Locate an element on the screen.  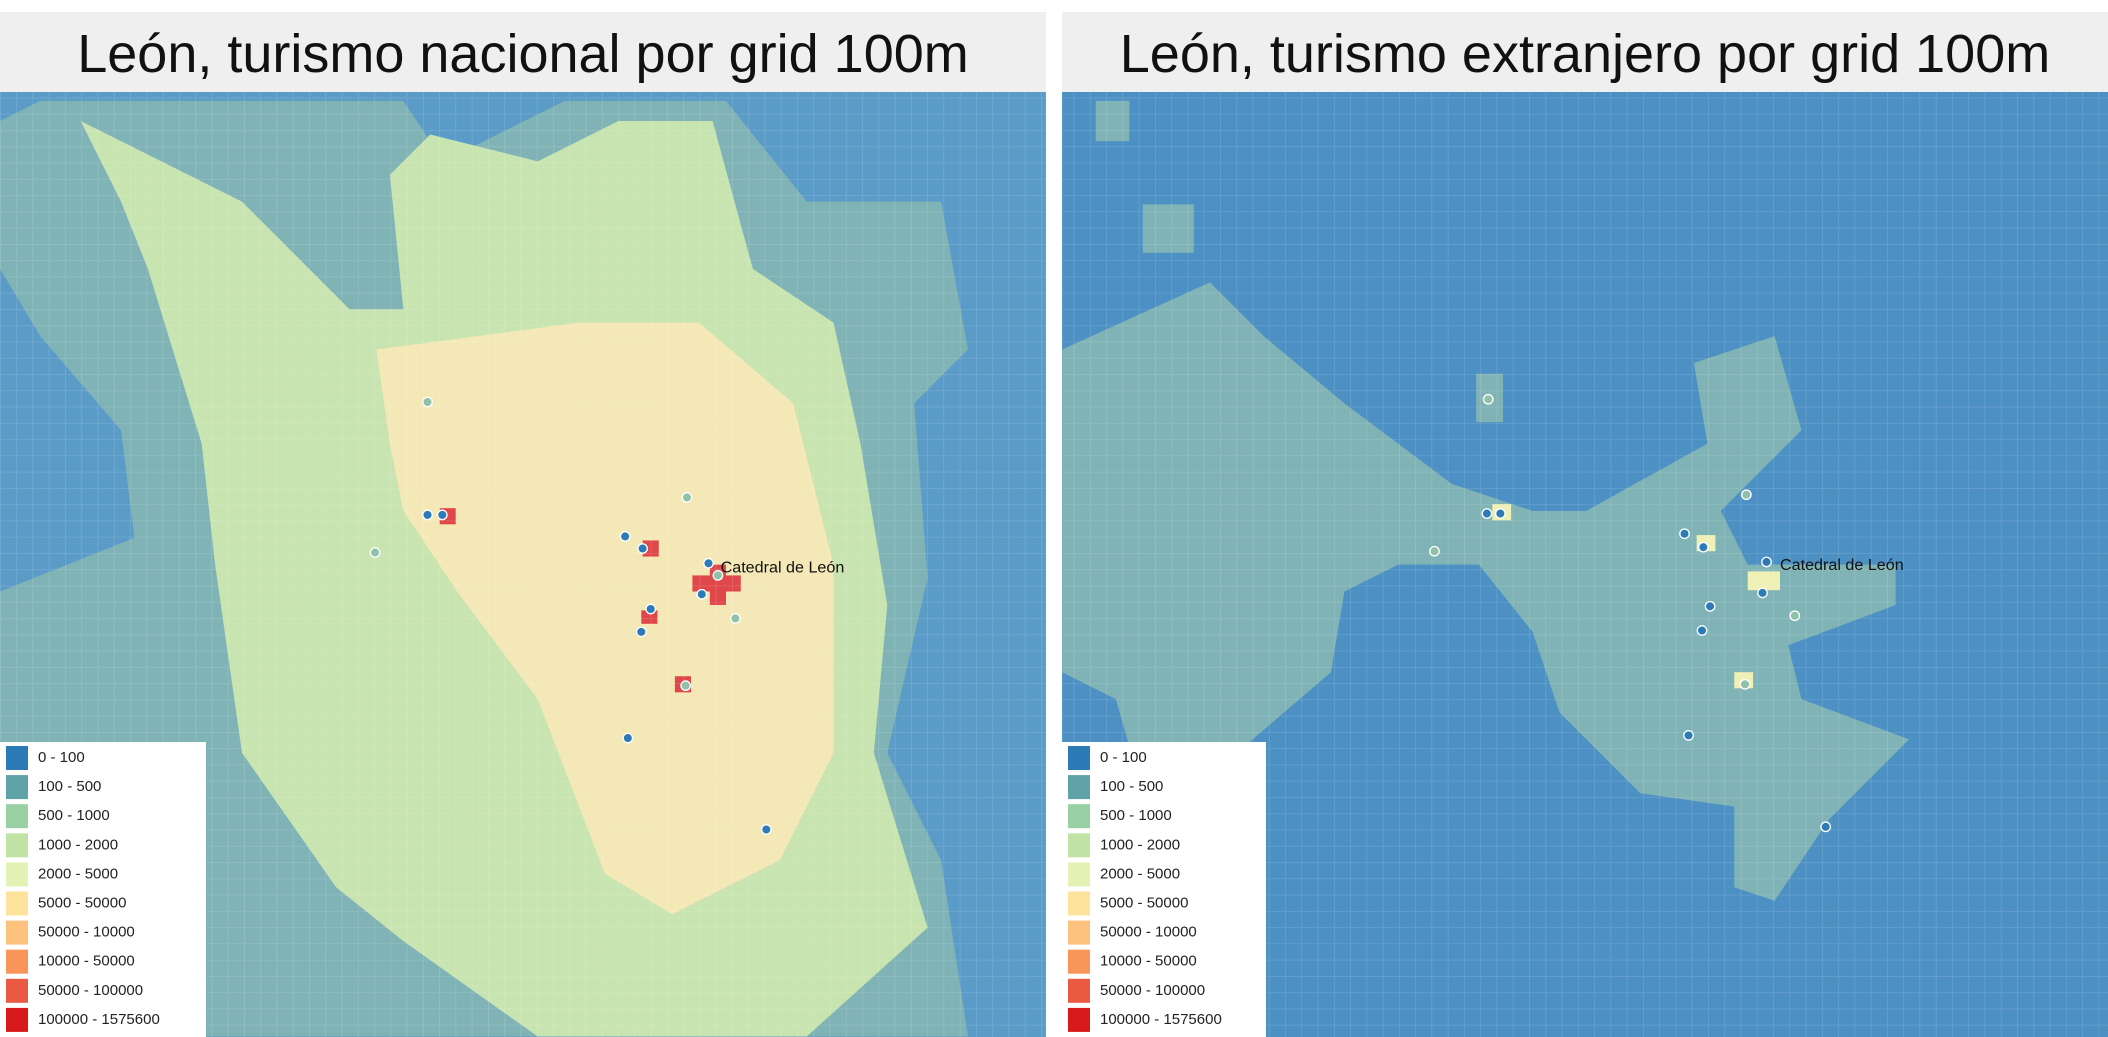
panel-title: León, turismo nacional por grid 100m is located at coordinates (523, 54).